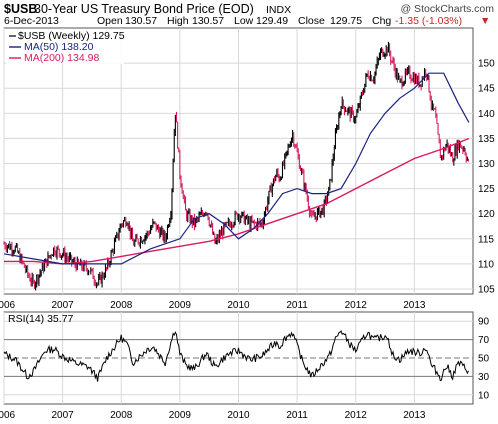 Image resolution: width=498 pixels, height=424 pixels. What do you see at coordinates (71, 36) in the screenshot?
I see `legend-price-label: $USB (Weekly) 129.75` at bounding box center [71, 36].